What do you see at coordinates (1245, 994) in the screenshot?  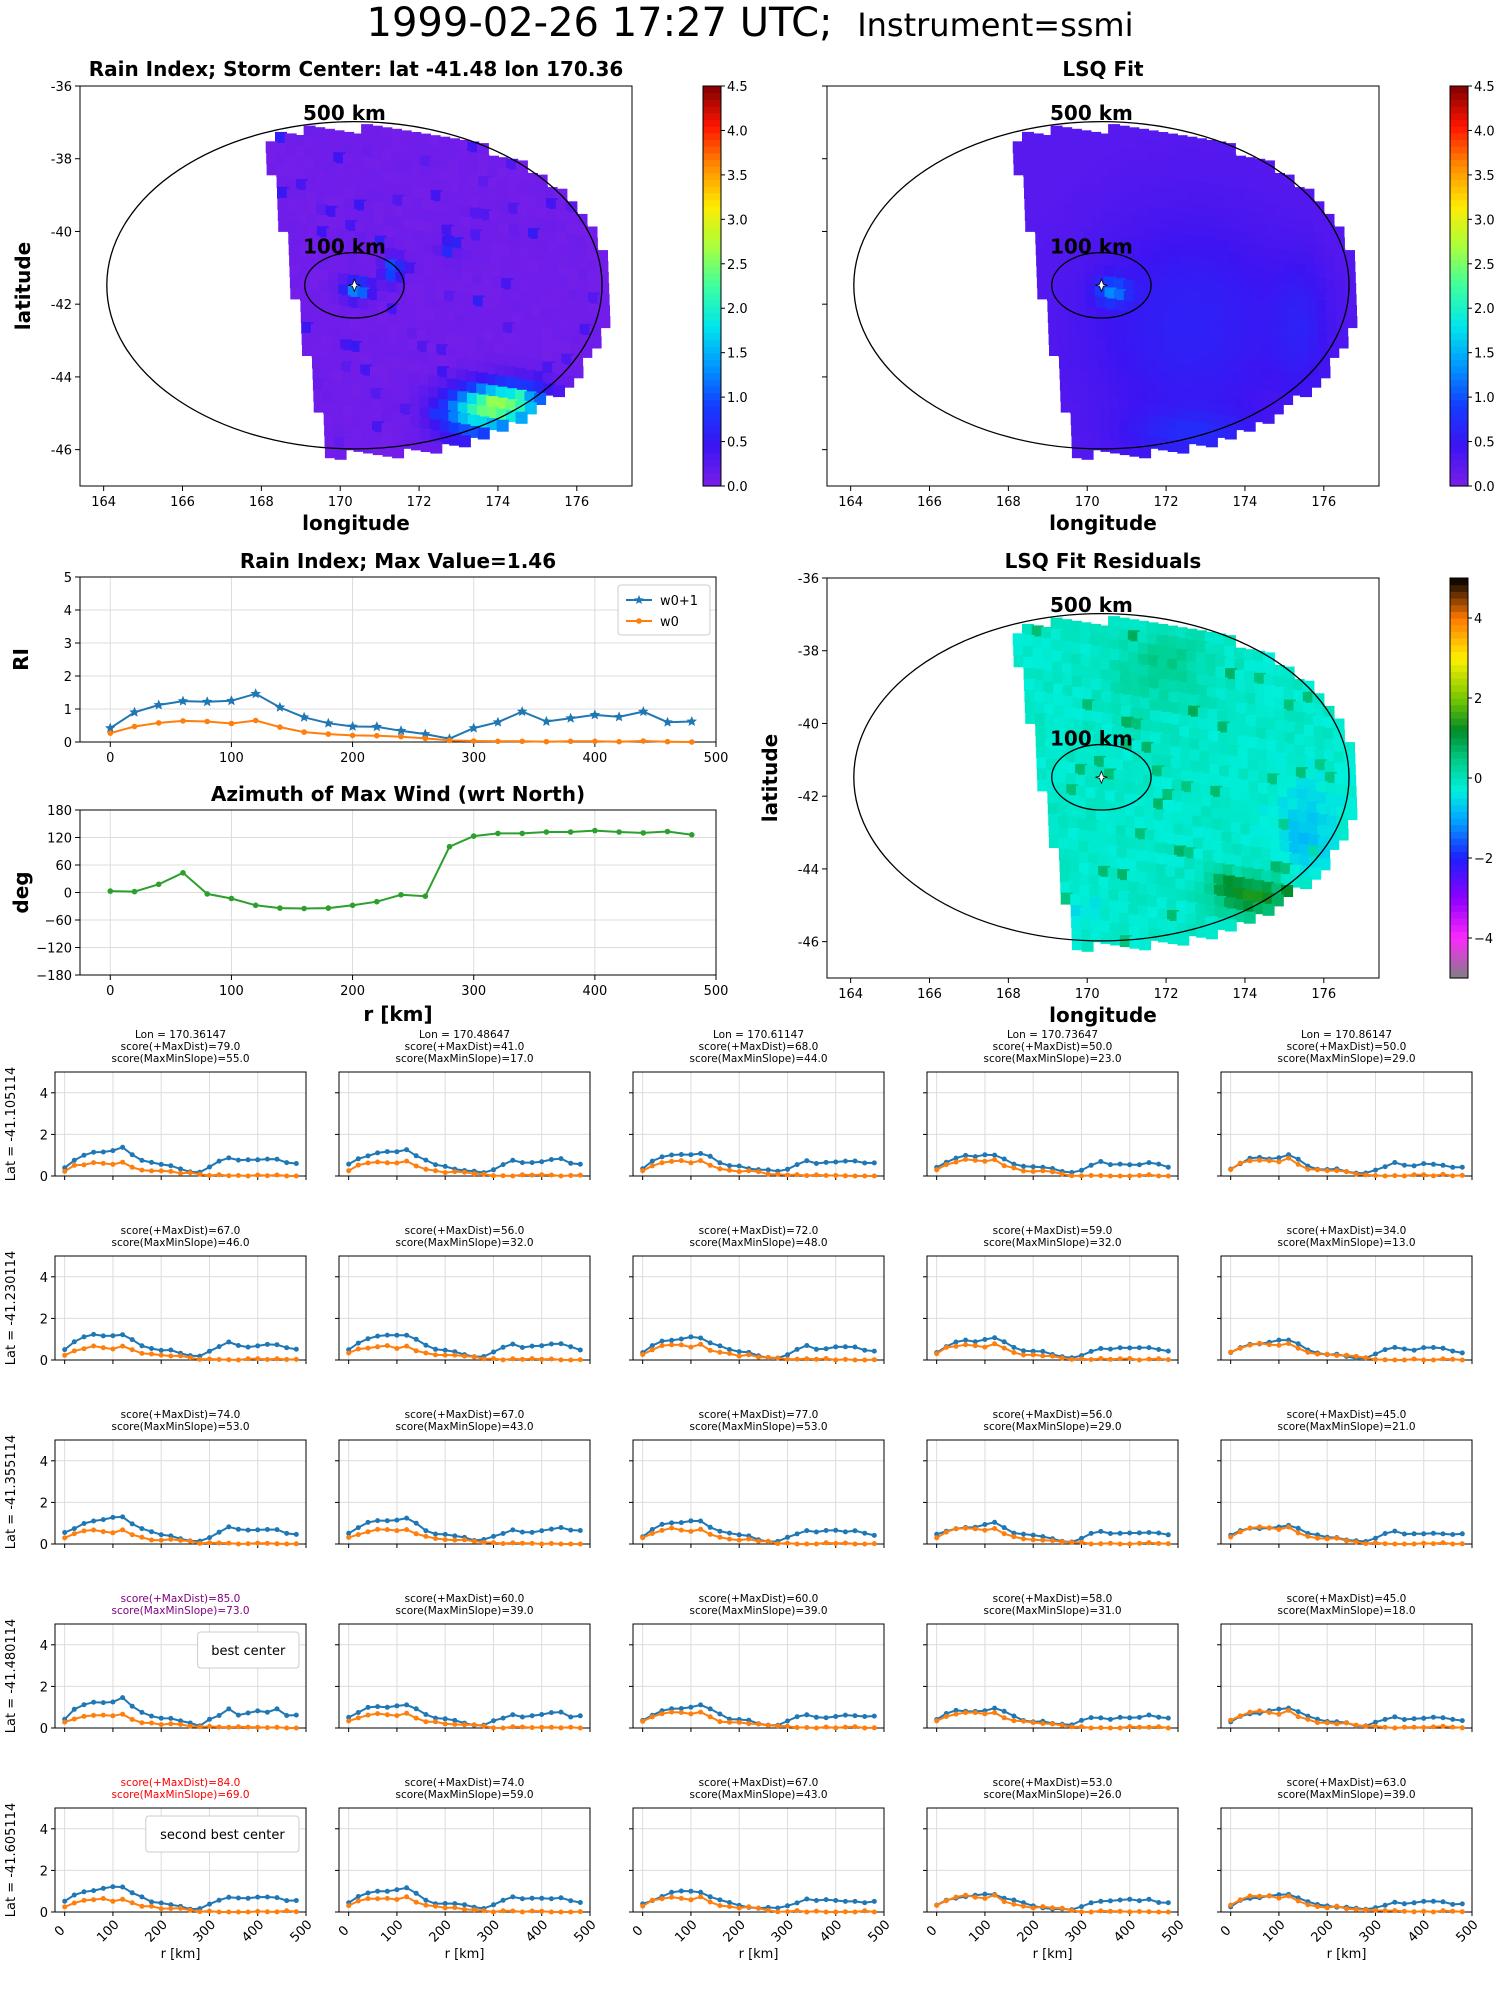 I see `residuals-map-xtick-label: 174` at bounding box center [1245, 994].